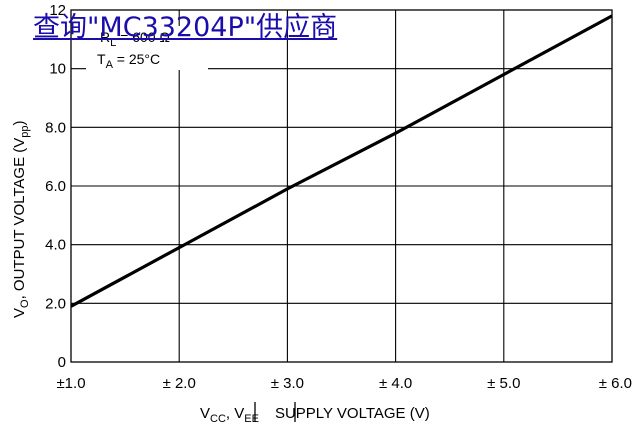 This screenshot has height=431, width=634. Describe the element at coordinates (55, 127) in the screenshot. I see `y-tick-label: 8.0` at that location.